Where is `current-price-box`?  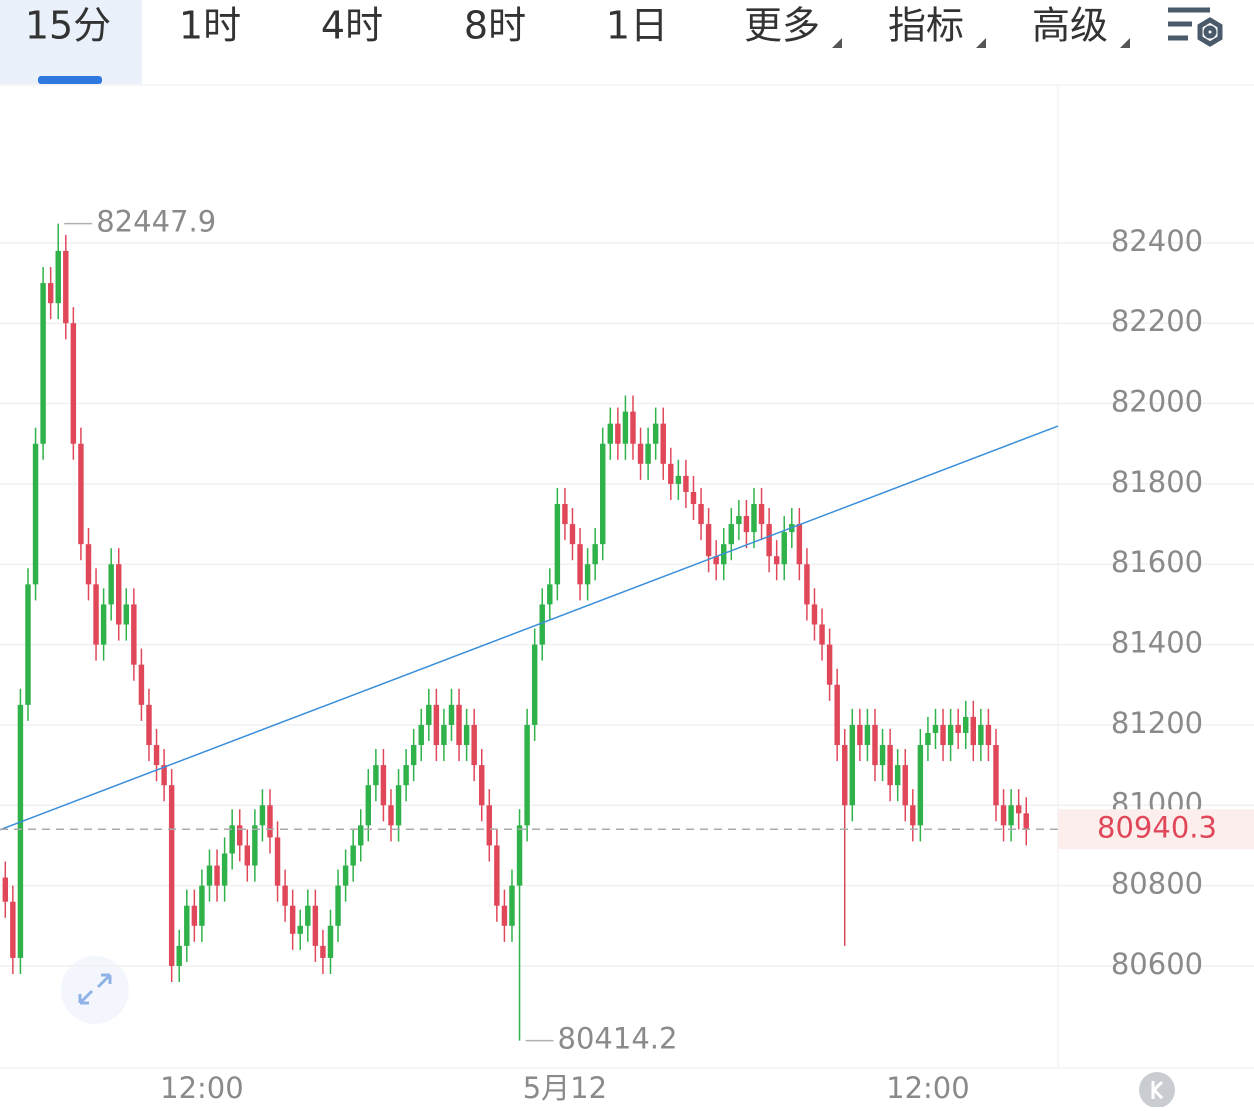
current-price-box is located at coordinates (1156, 829).